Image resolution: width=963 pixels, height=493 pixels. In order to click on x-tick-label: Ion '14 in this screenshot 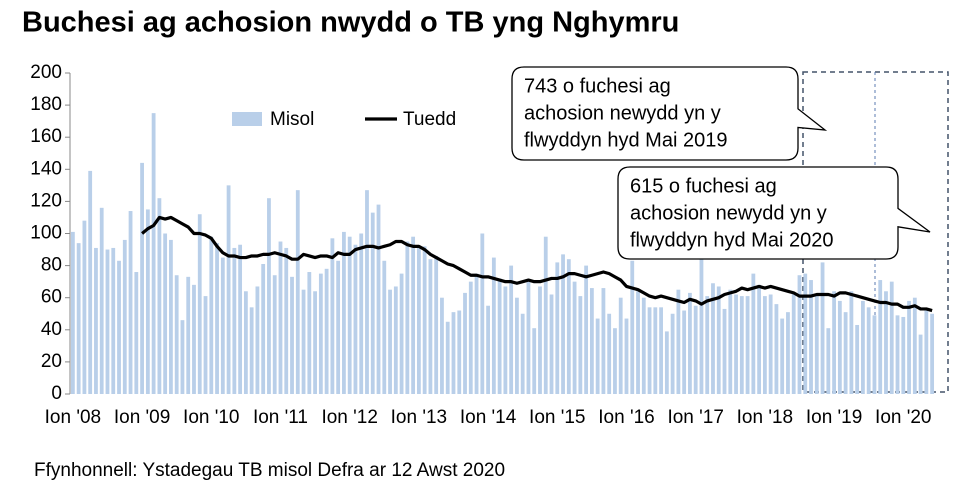, I will do `click(488, 417)`.